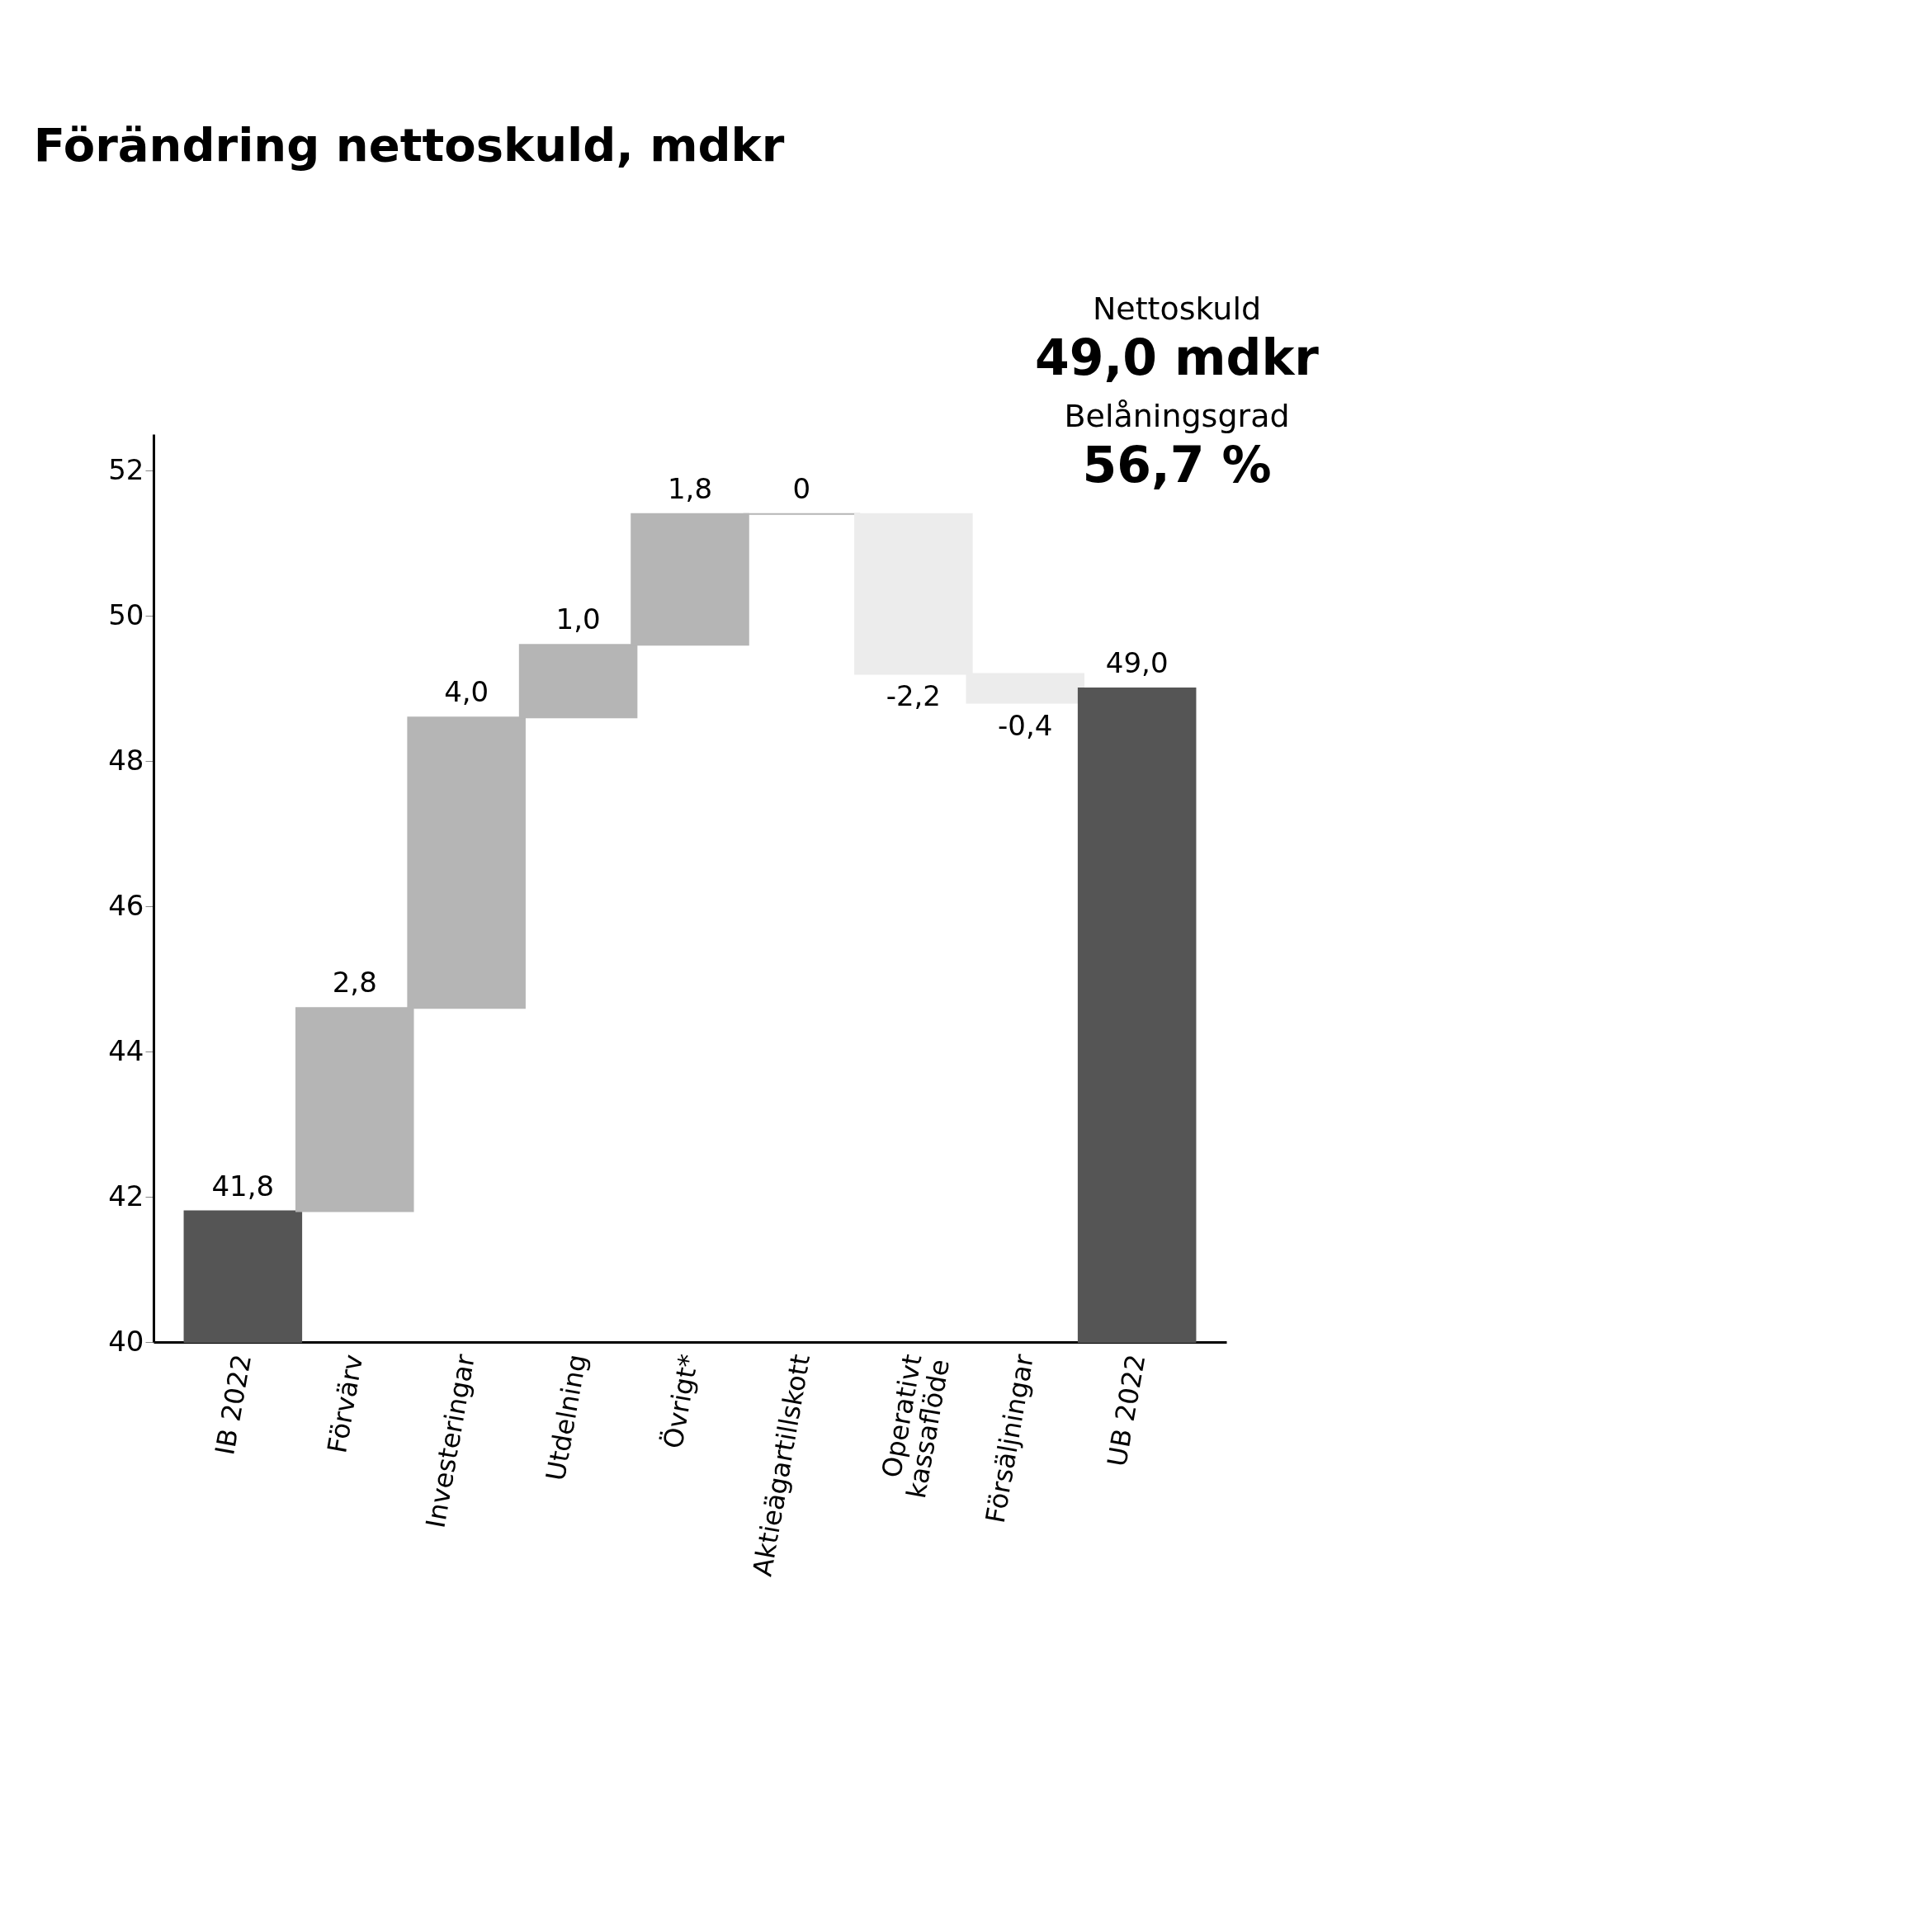 Image resolution: width=1932 pixels, height=1914 pixels. I want to click on data-label: 2,8, so click(354, 983).